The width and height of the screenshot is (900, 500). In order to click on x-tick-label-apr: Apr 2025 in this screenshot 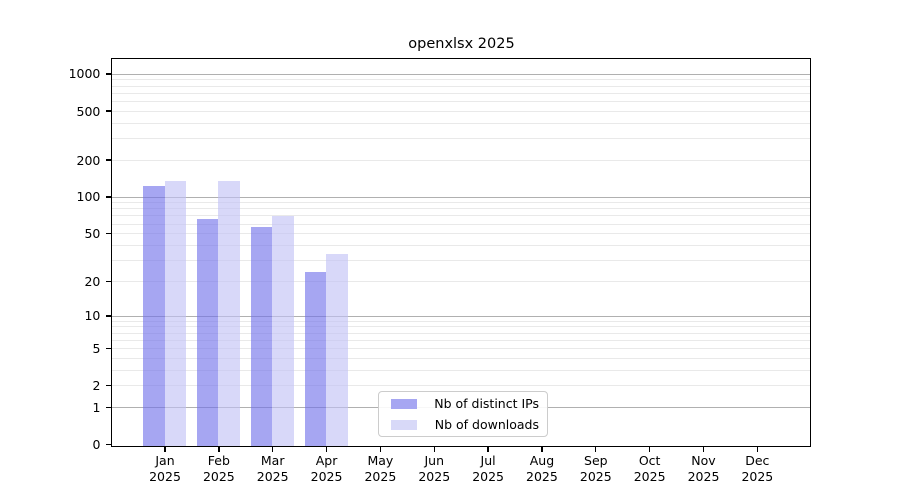, I will do `click(327, 469)`.